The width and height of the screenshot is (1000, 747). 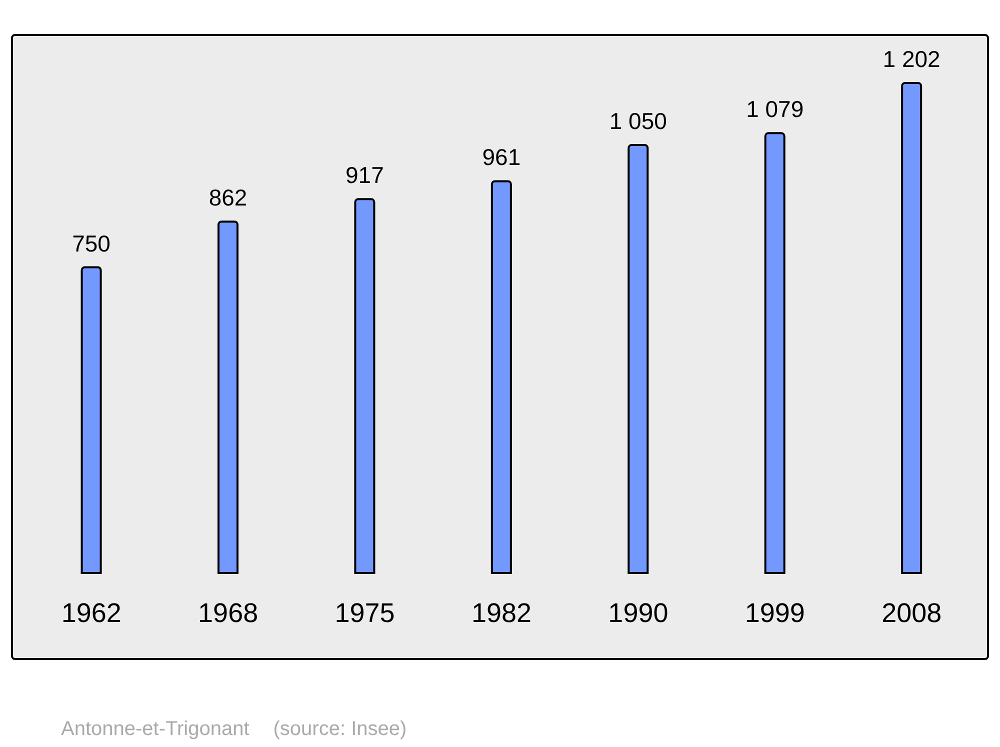 What do you see at coordinates (340, 729) in the screenshot?
I see `text: (source: Insee)` at bounding box center [340, 729].